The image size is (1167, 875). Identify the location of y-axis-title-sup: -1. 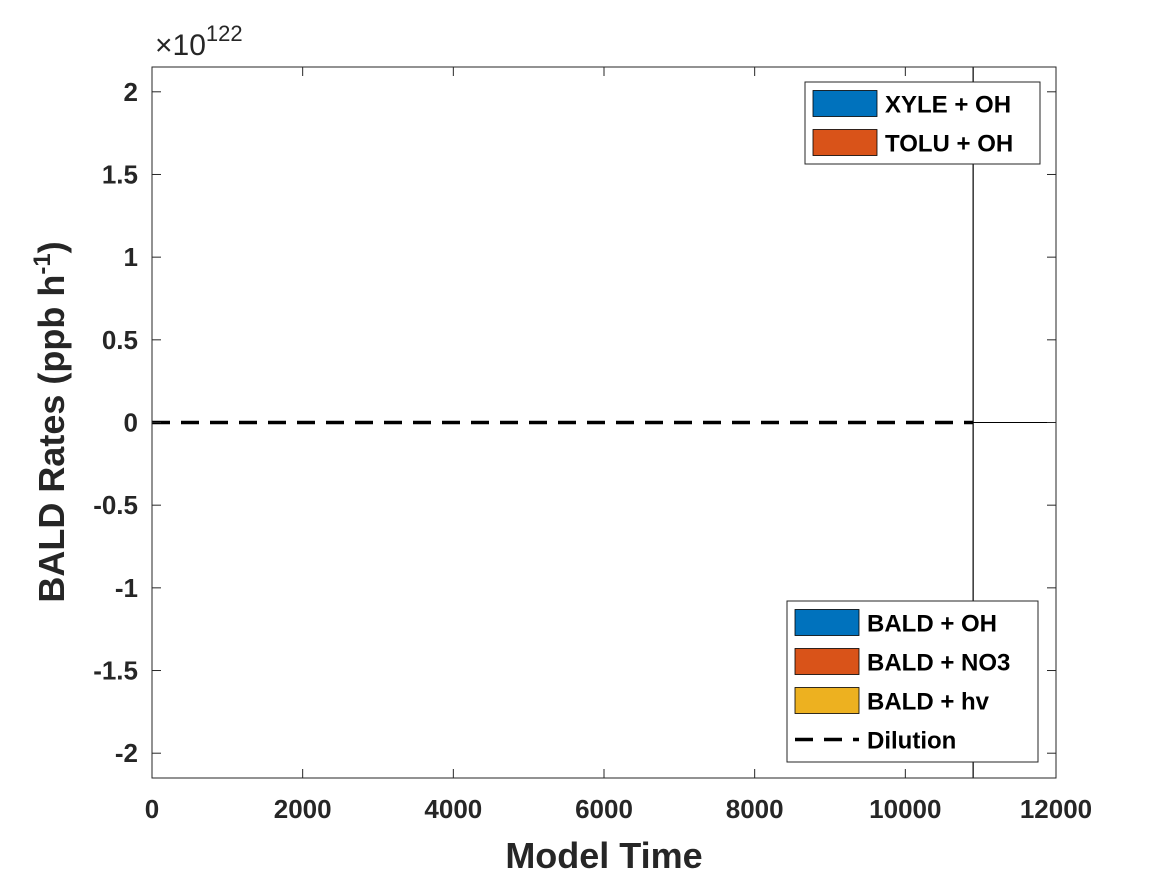
(42, 263).